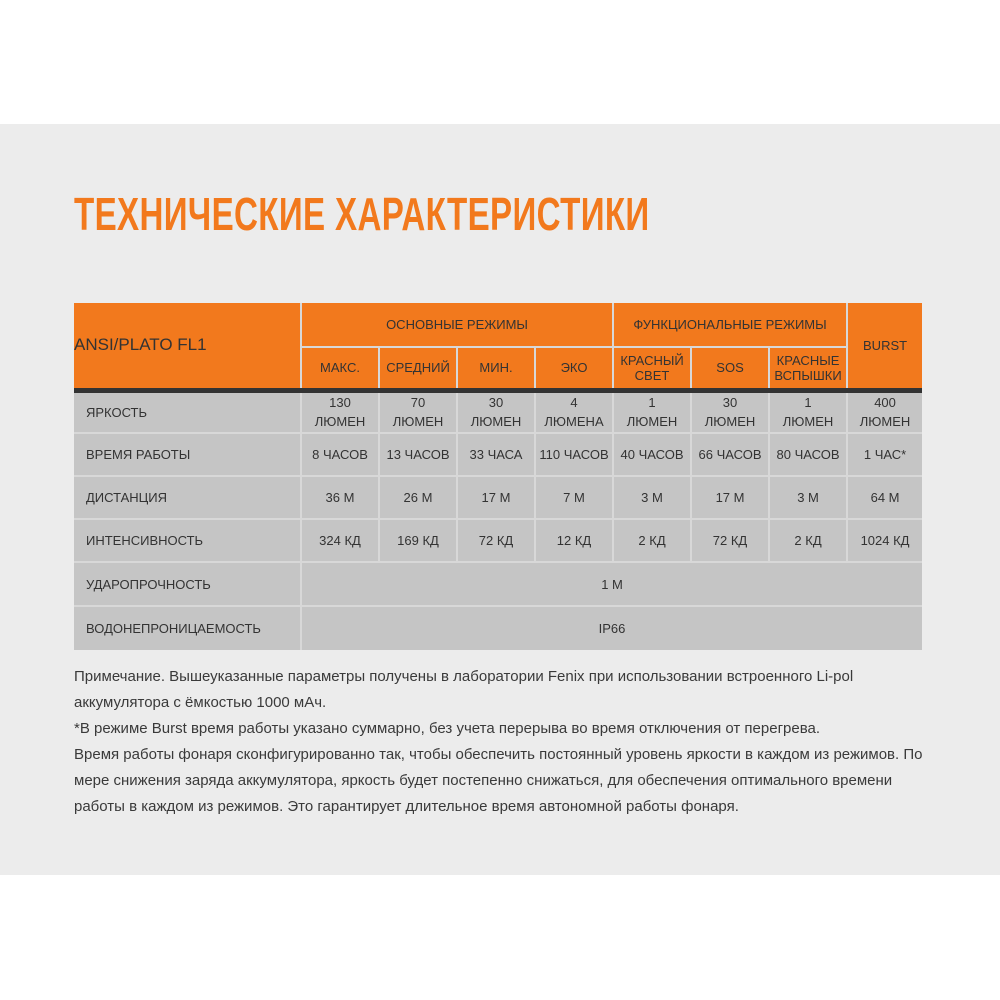  I want to click on spec-value: 33 ЧАСА, so click(496, 454).